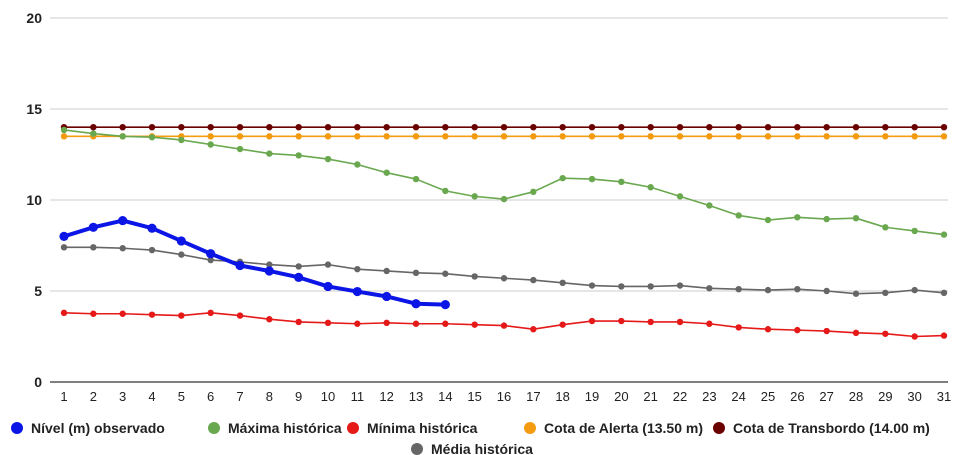 The width and height of the screenshot is (954, 455). What do you see at coordinates (239, 396) in the screenshot?
I see `x-tick-label: 7` at bounding box center [239, 396].